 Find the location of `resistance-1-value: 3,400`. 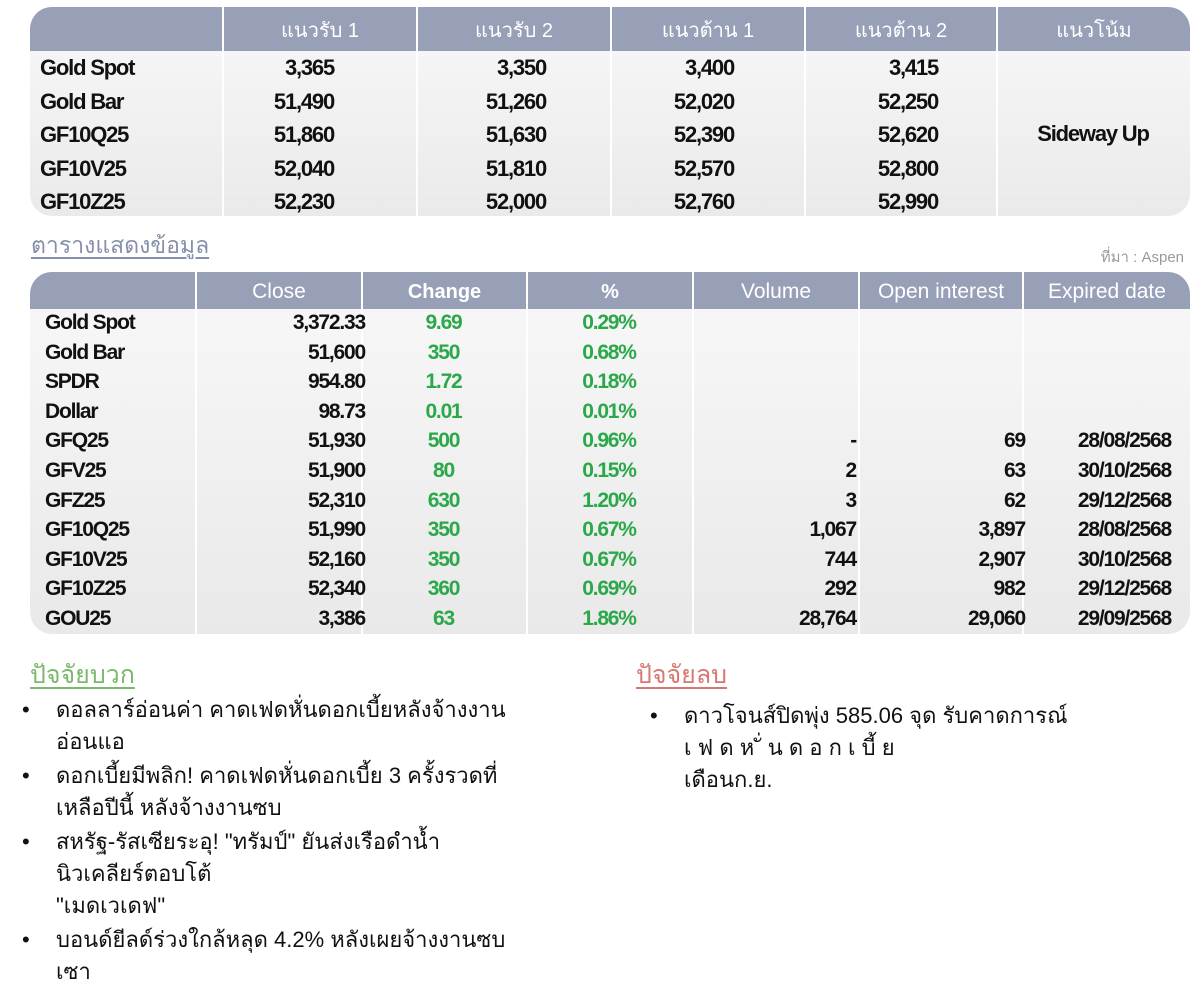

resistance-1-value: 3,400 is located at coordinates (709, 67).